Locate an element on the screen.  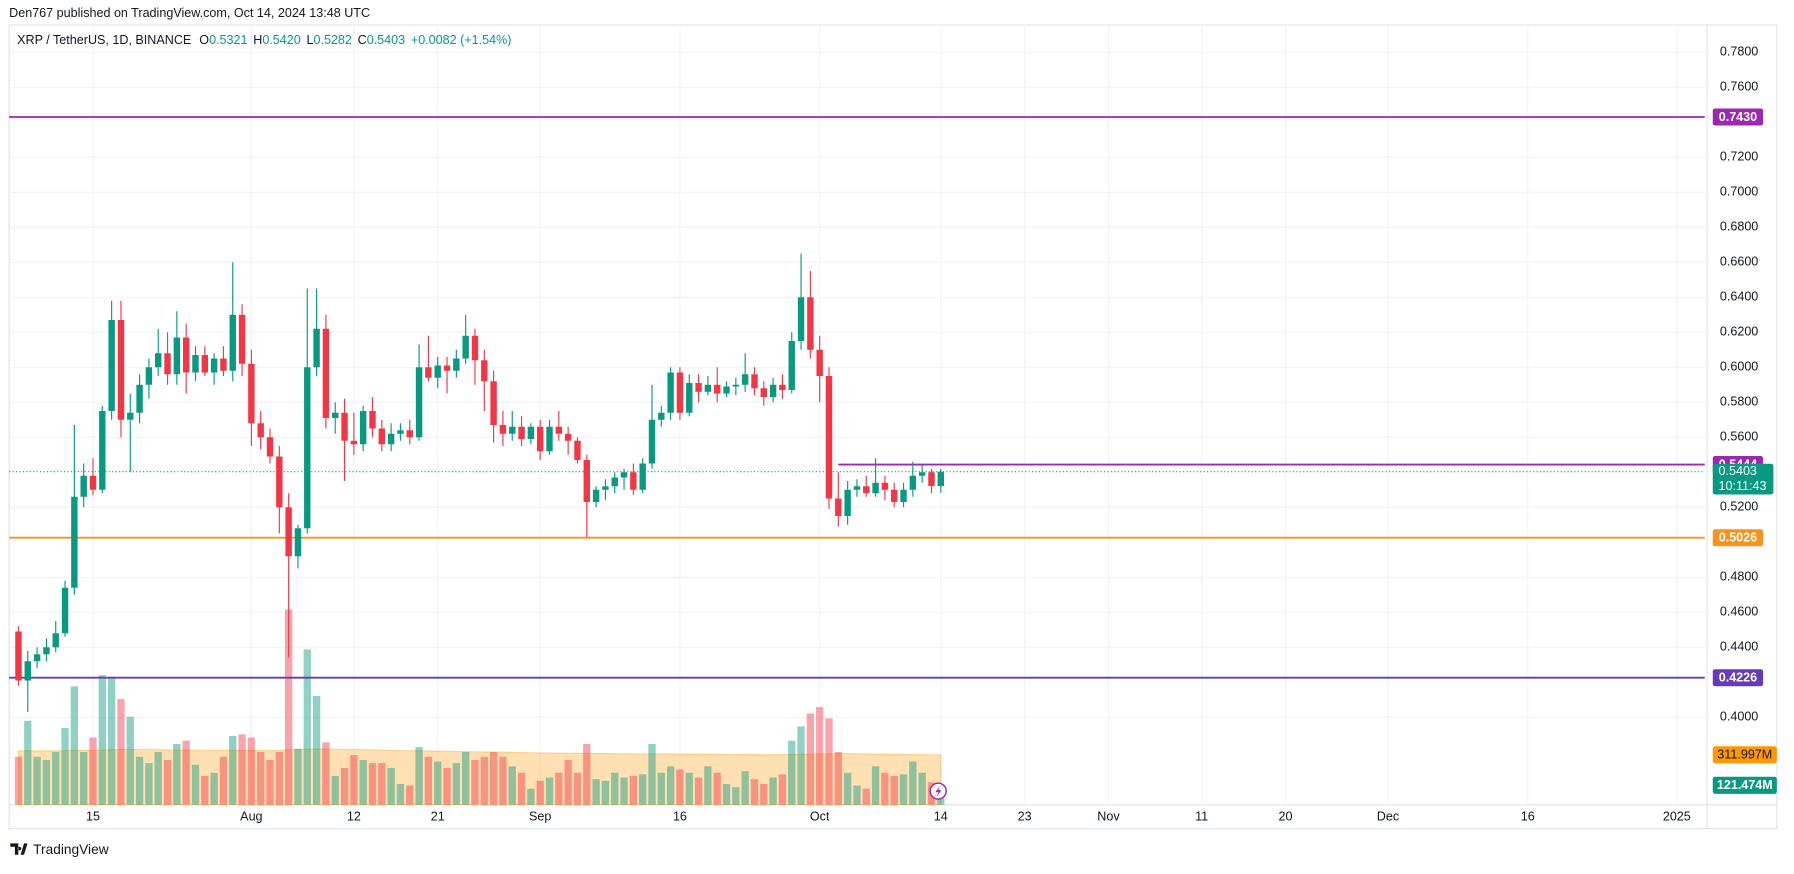
y-tick-label: 0.7600 is located at coordinates (1739, 87).